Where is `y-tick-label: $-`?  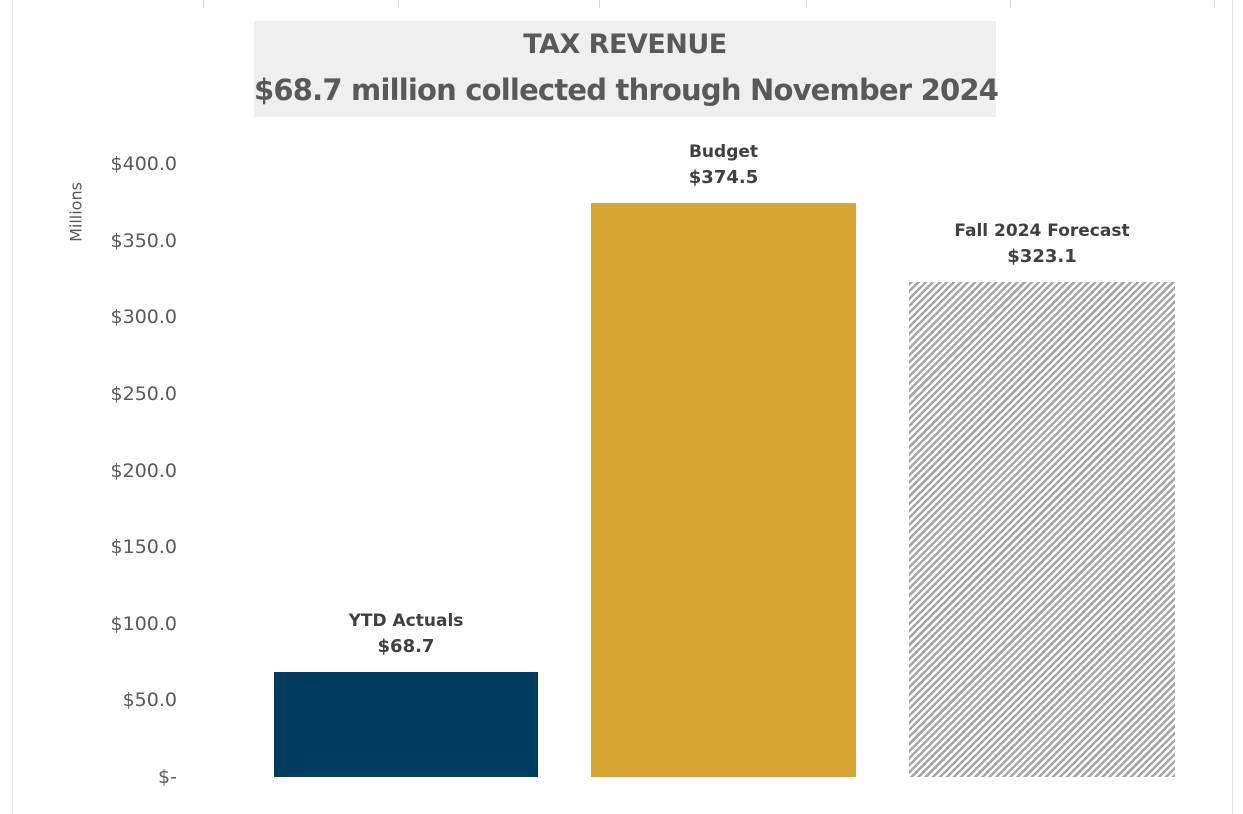 y-tick-label: $- is located at coordinates (167, 777).